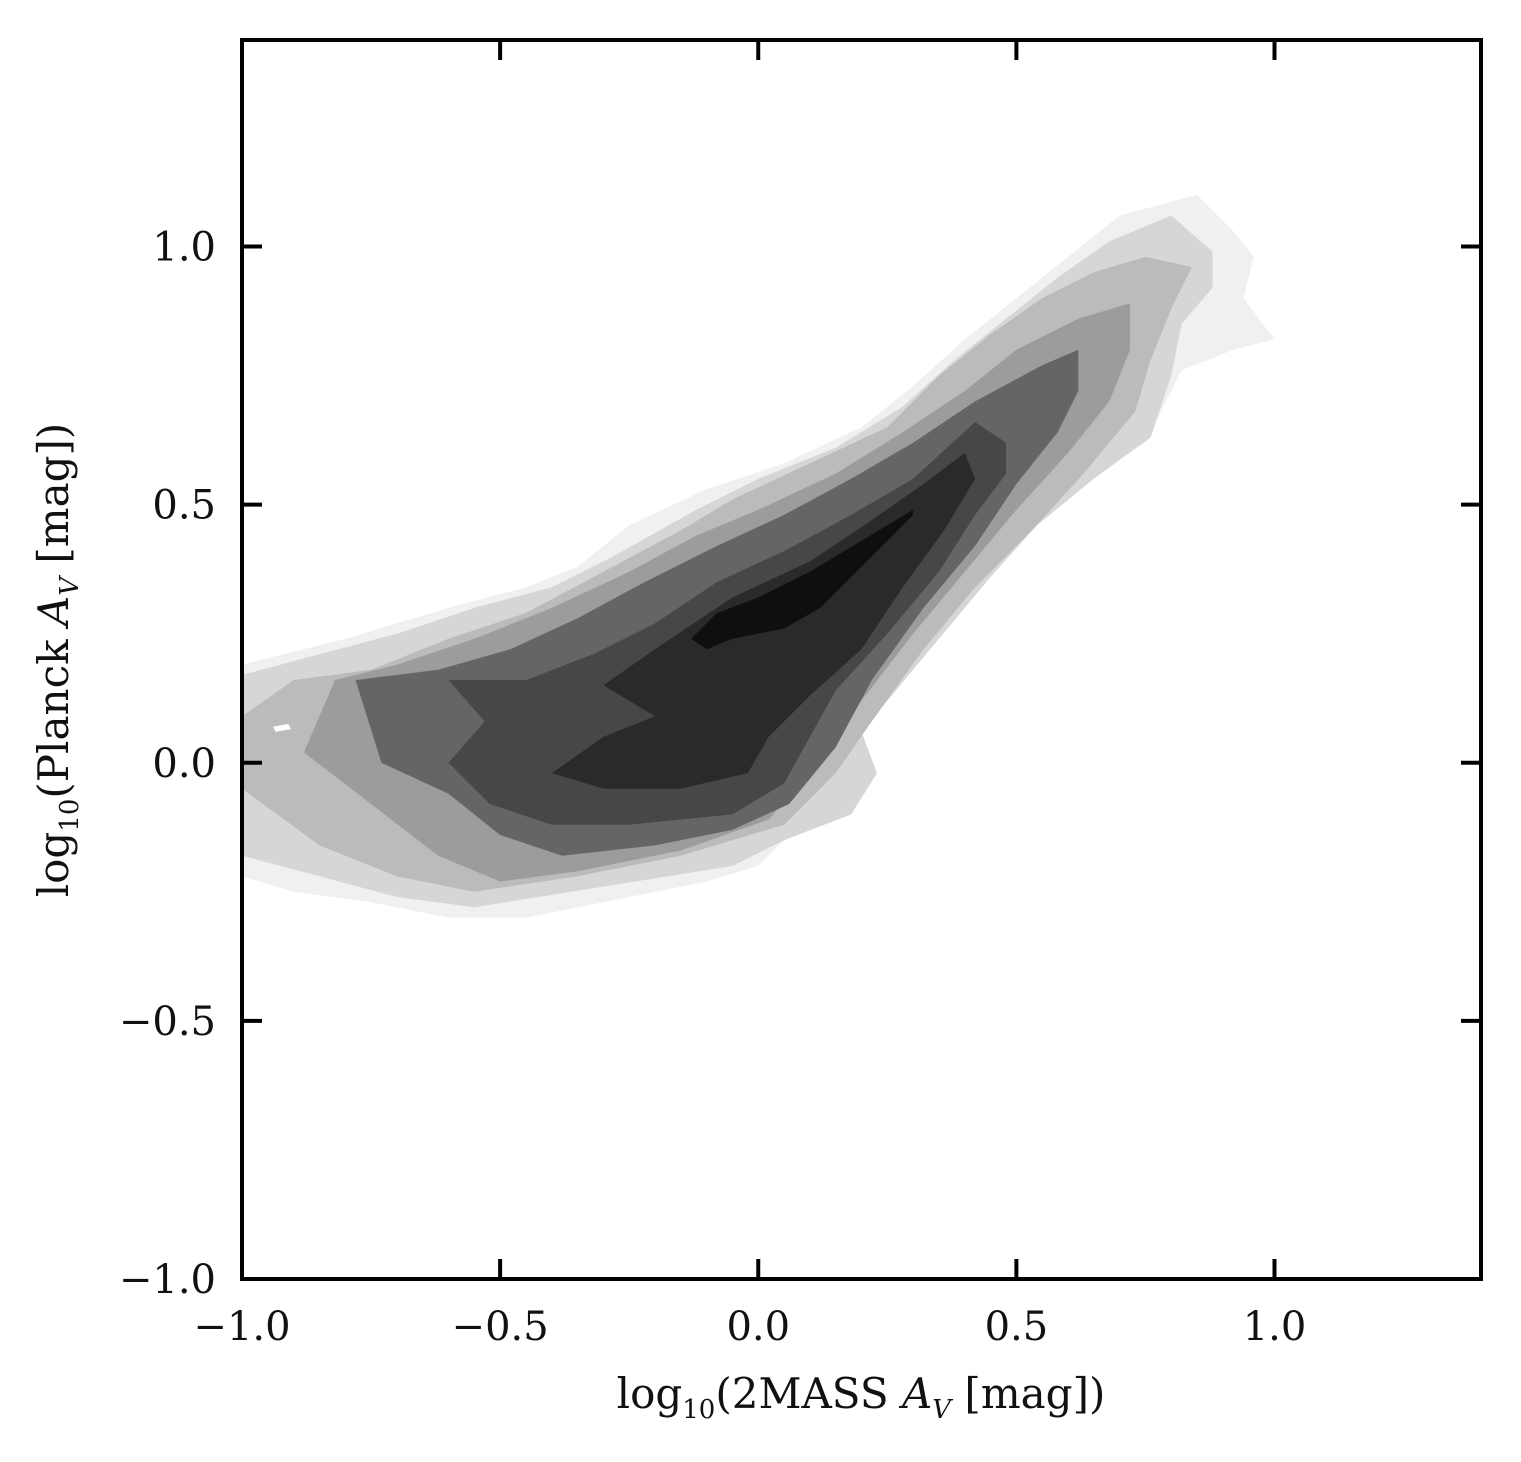 This screenshot has height=1462, width=1521. I want to click on y-tick-label: 1.0, so click(184, 248).